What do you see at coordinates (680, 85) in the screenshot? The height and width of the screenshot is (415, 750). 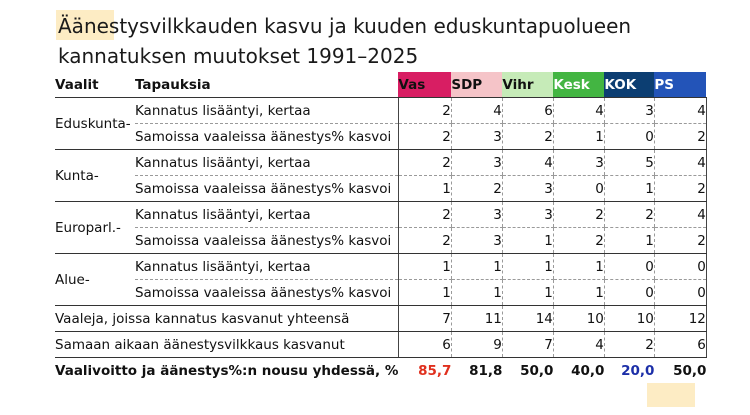 I see `party-header-ps: PS` at bounding box center [680, 85].